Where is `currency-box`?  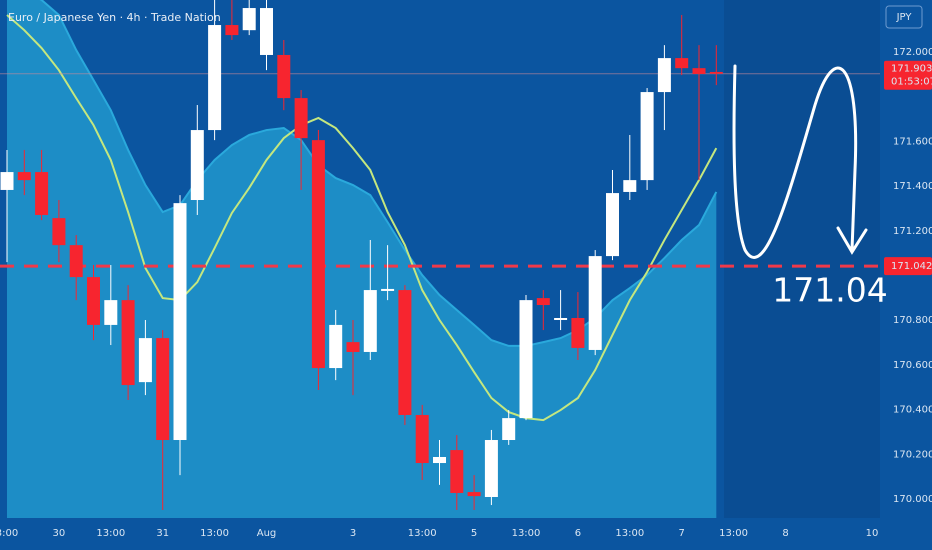
currency-box is located at coordinates (904, 17).